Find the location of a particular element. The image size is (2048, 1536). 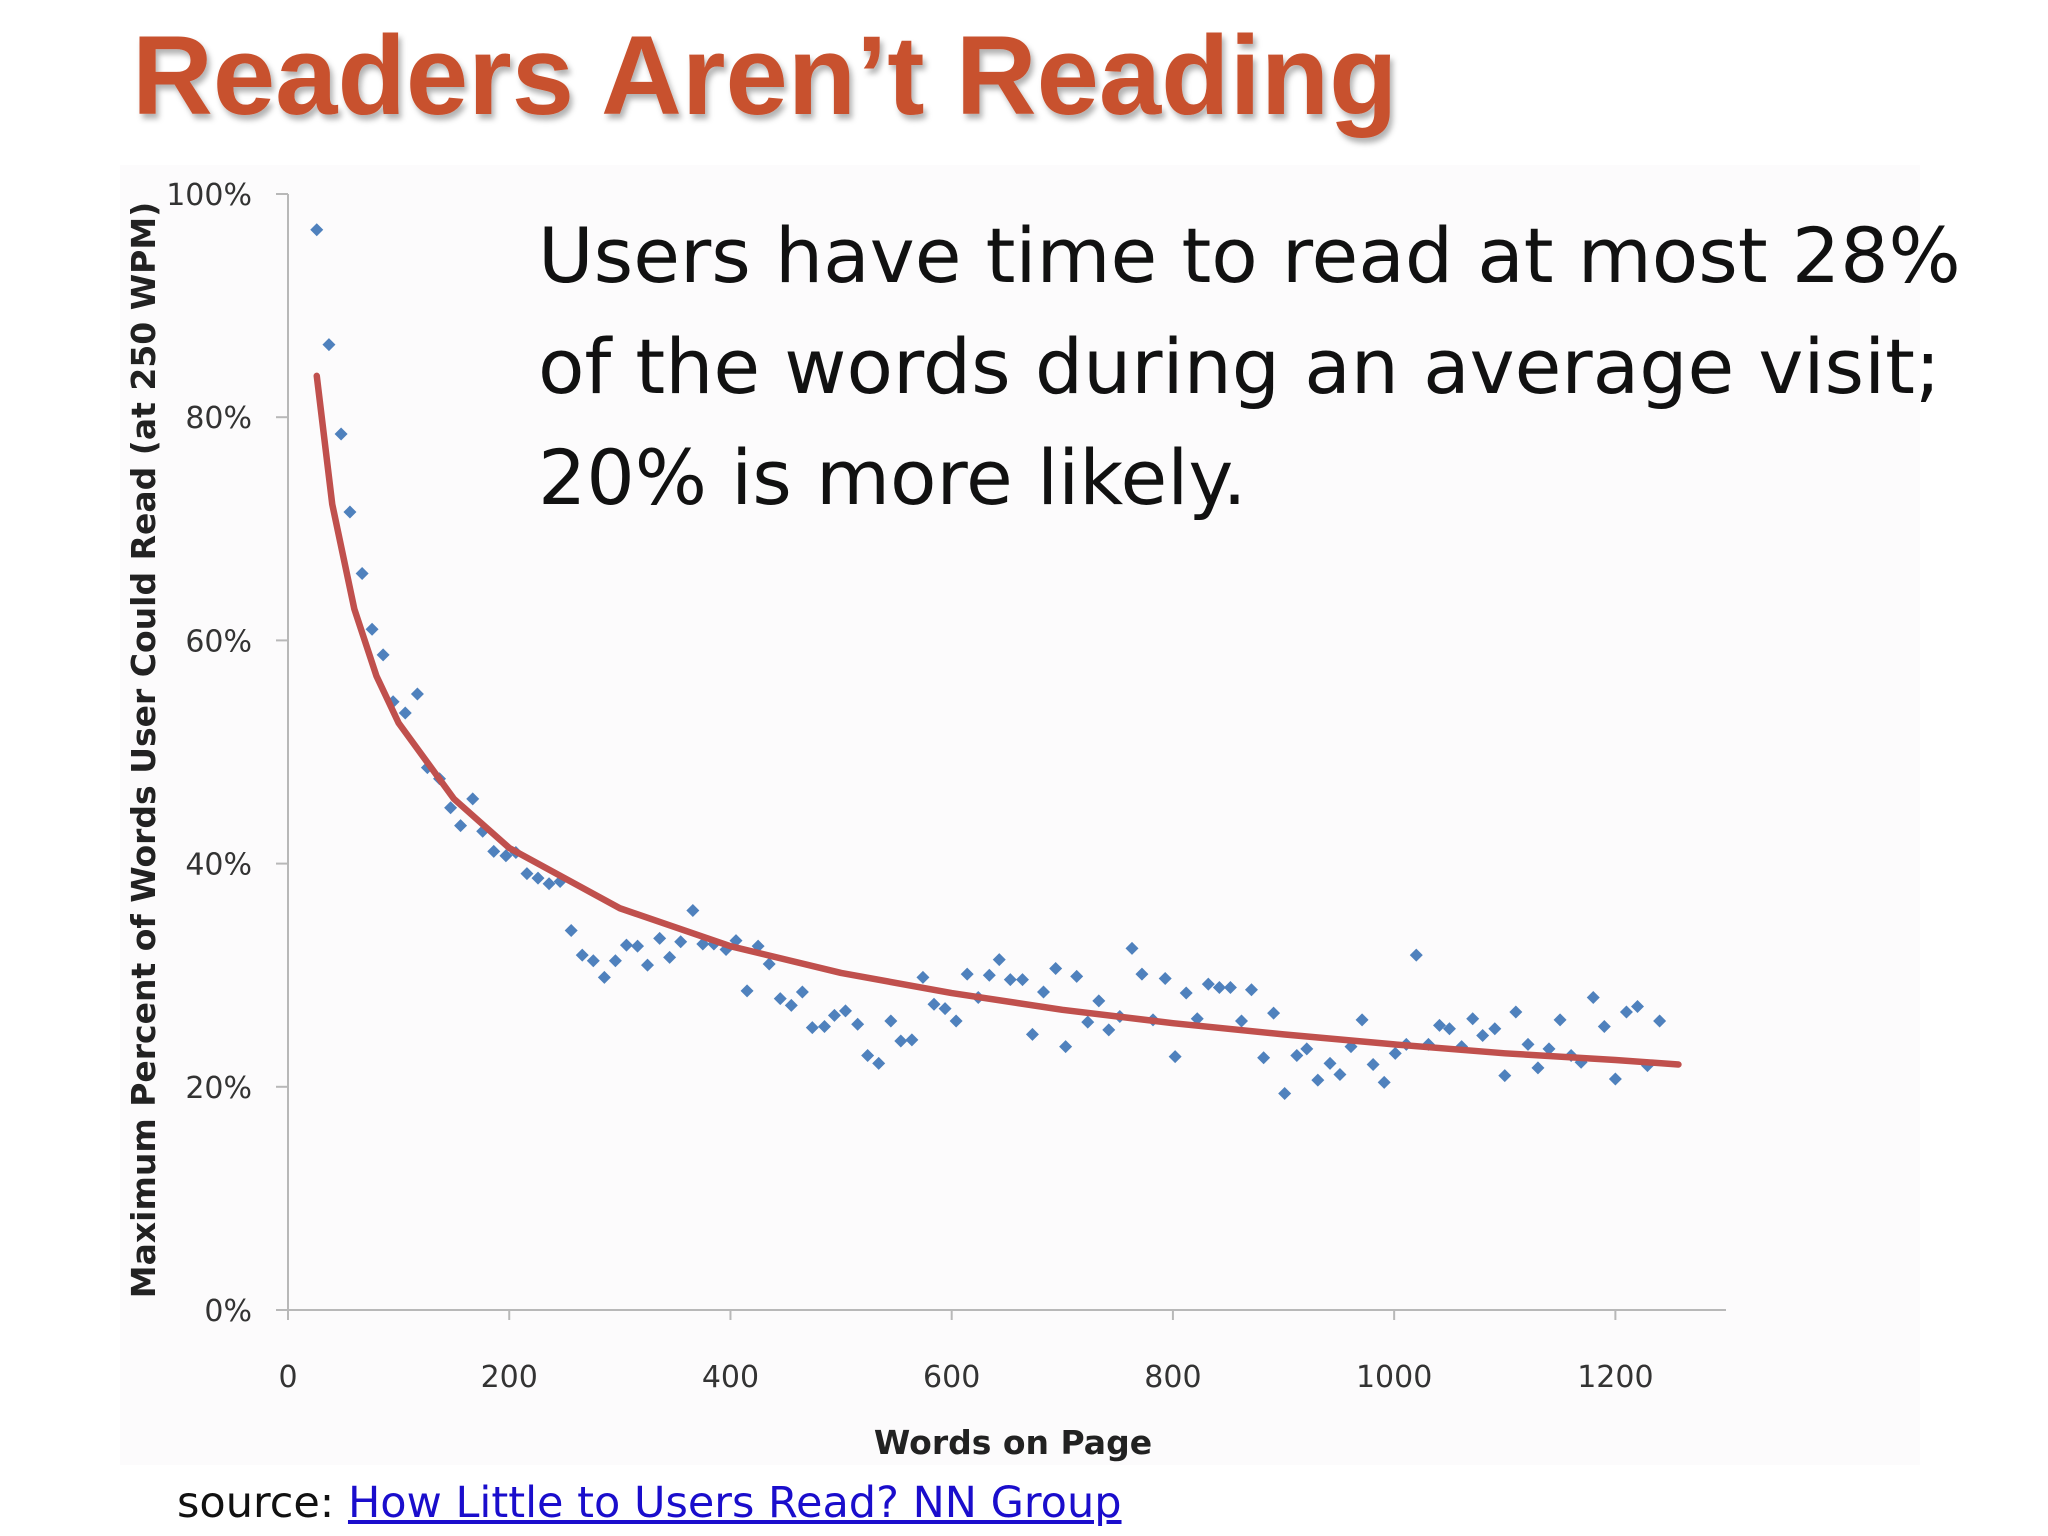

annotation: Users have time to read at most 28% is located at coordinates (1249, 255).